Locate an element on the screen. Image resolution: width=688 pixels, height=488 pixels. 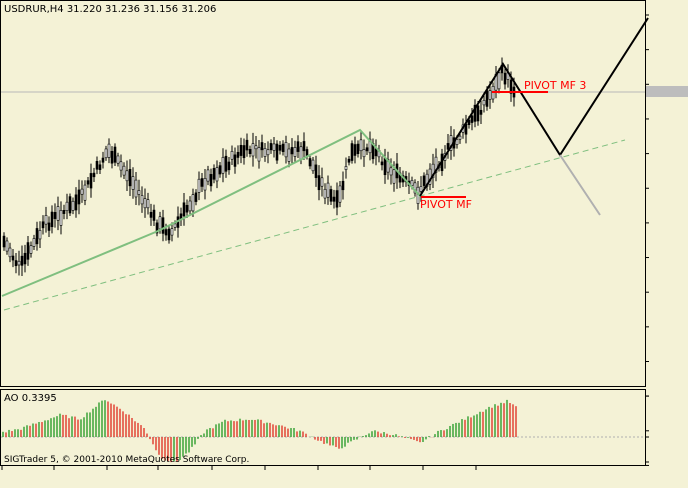
current-price-tag is located at coordinates (667, 91).